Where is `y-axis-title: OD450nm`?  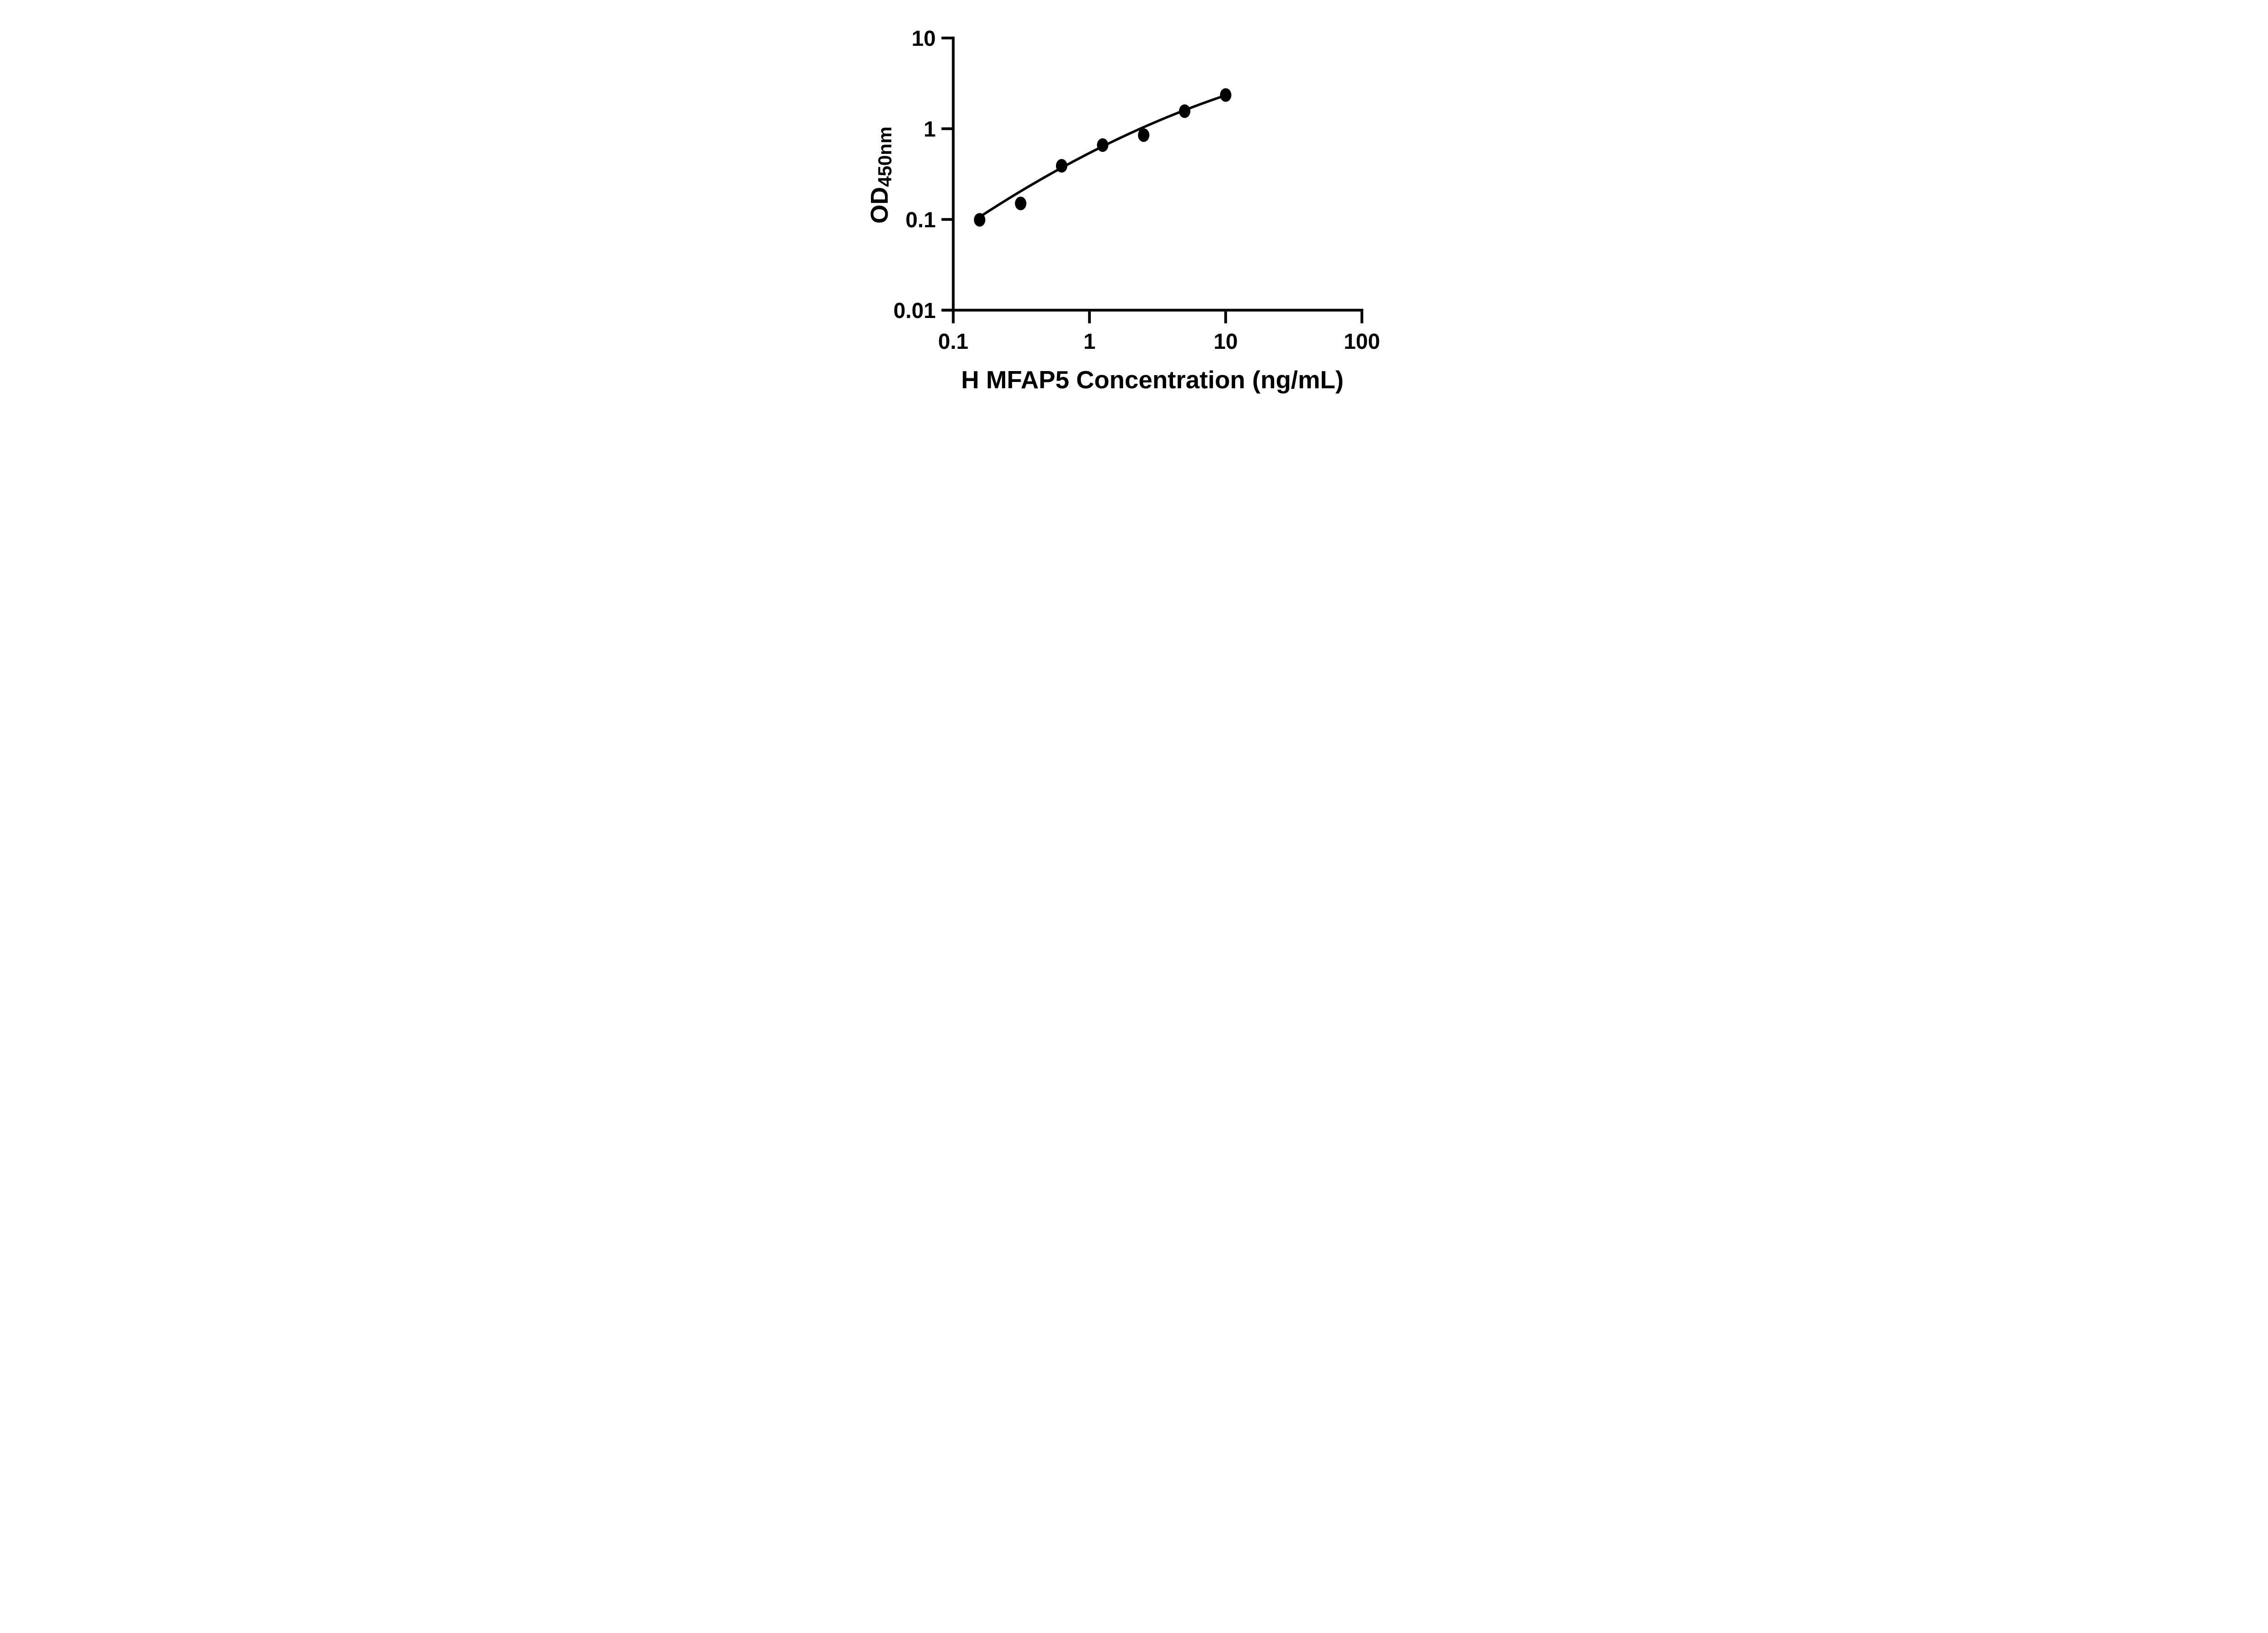 y-axis-title: OD450nm is located at coordinates (881, 175).